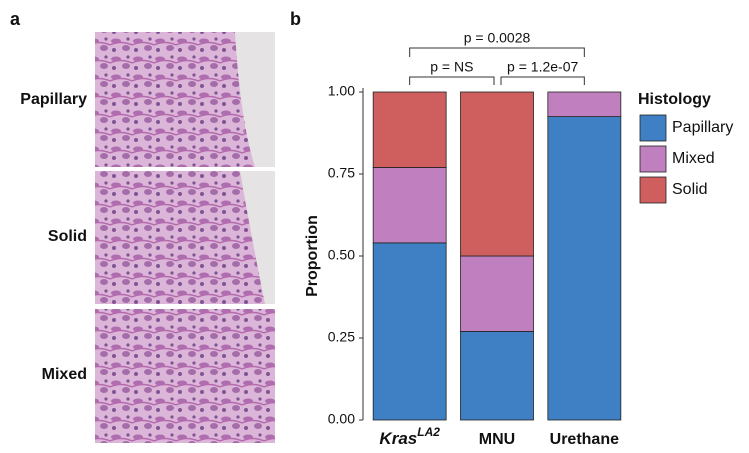 Image resolution: width=749 pixels, height=453 pixels. What do you see at coordinates (702, 127) in the screenshot?
I see `legend-label: Papillary` at bounding box center [702, 127].